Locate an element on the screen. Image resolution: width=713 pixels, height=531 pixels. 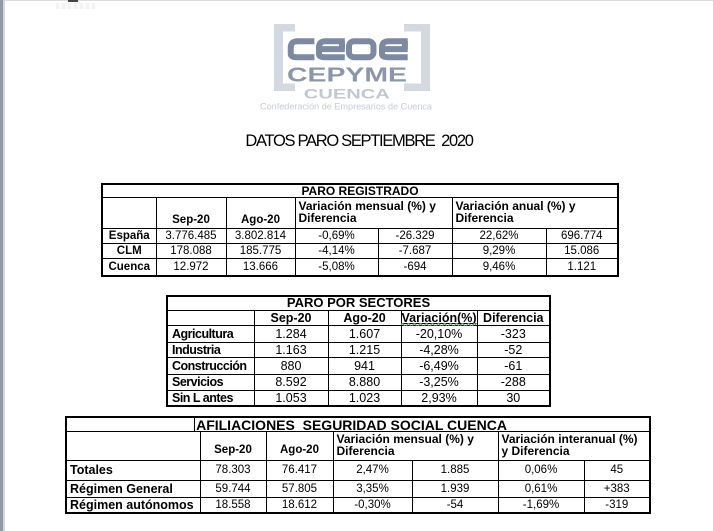
svg-text:Confederación de Empresarios d: Confederación de Empresarios de Cuenca is located at coordinates (346, 107).